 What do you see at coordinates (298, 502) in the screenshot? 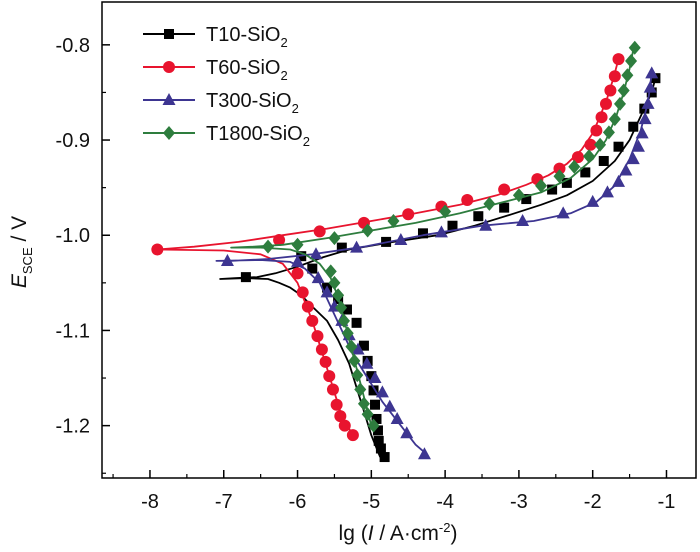
I see `x-tick-label: -6` at bounding box center [298, 502].